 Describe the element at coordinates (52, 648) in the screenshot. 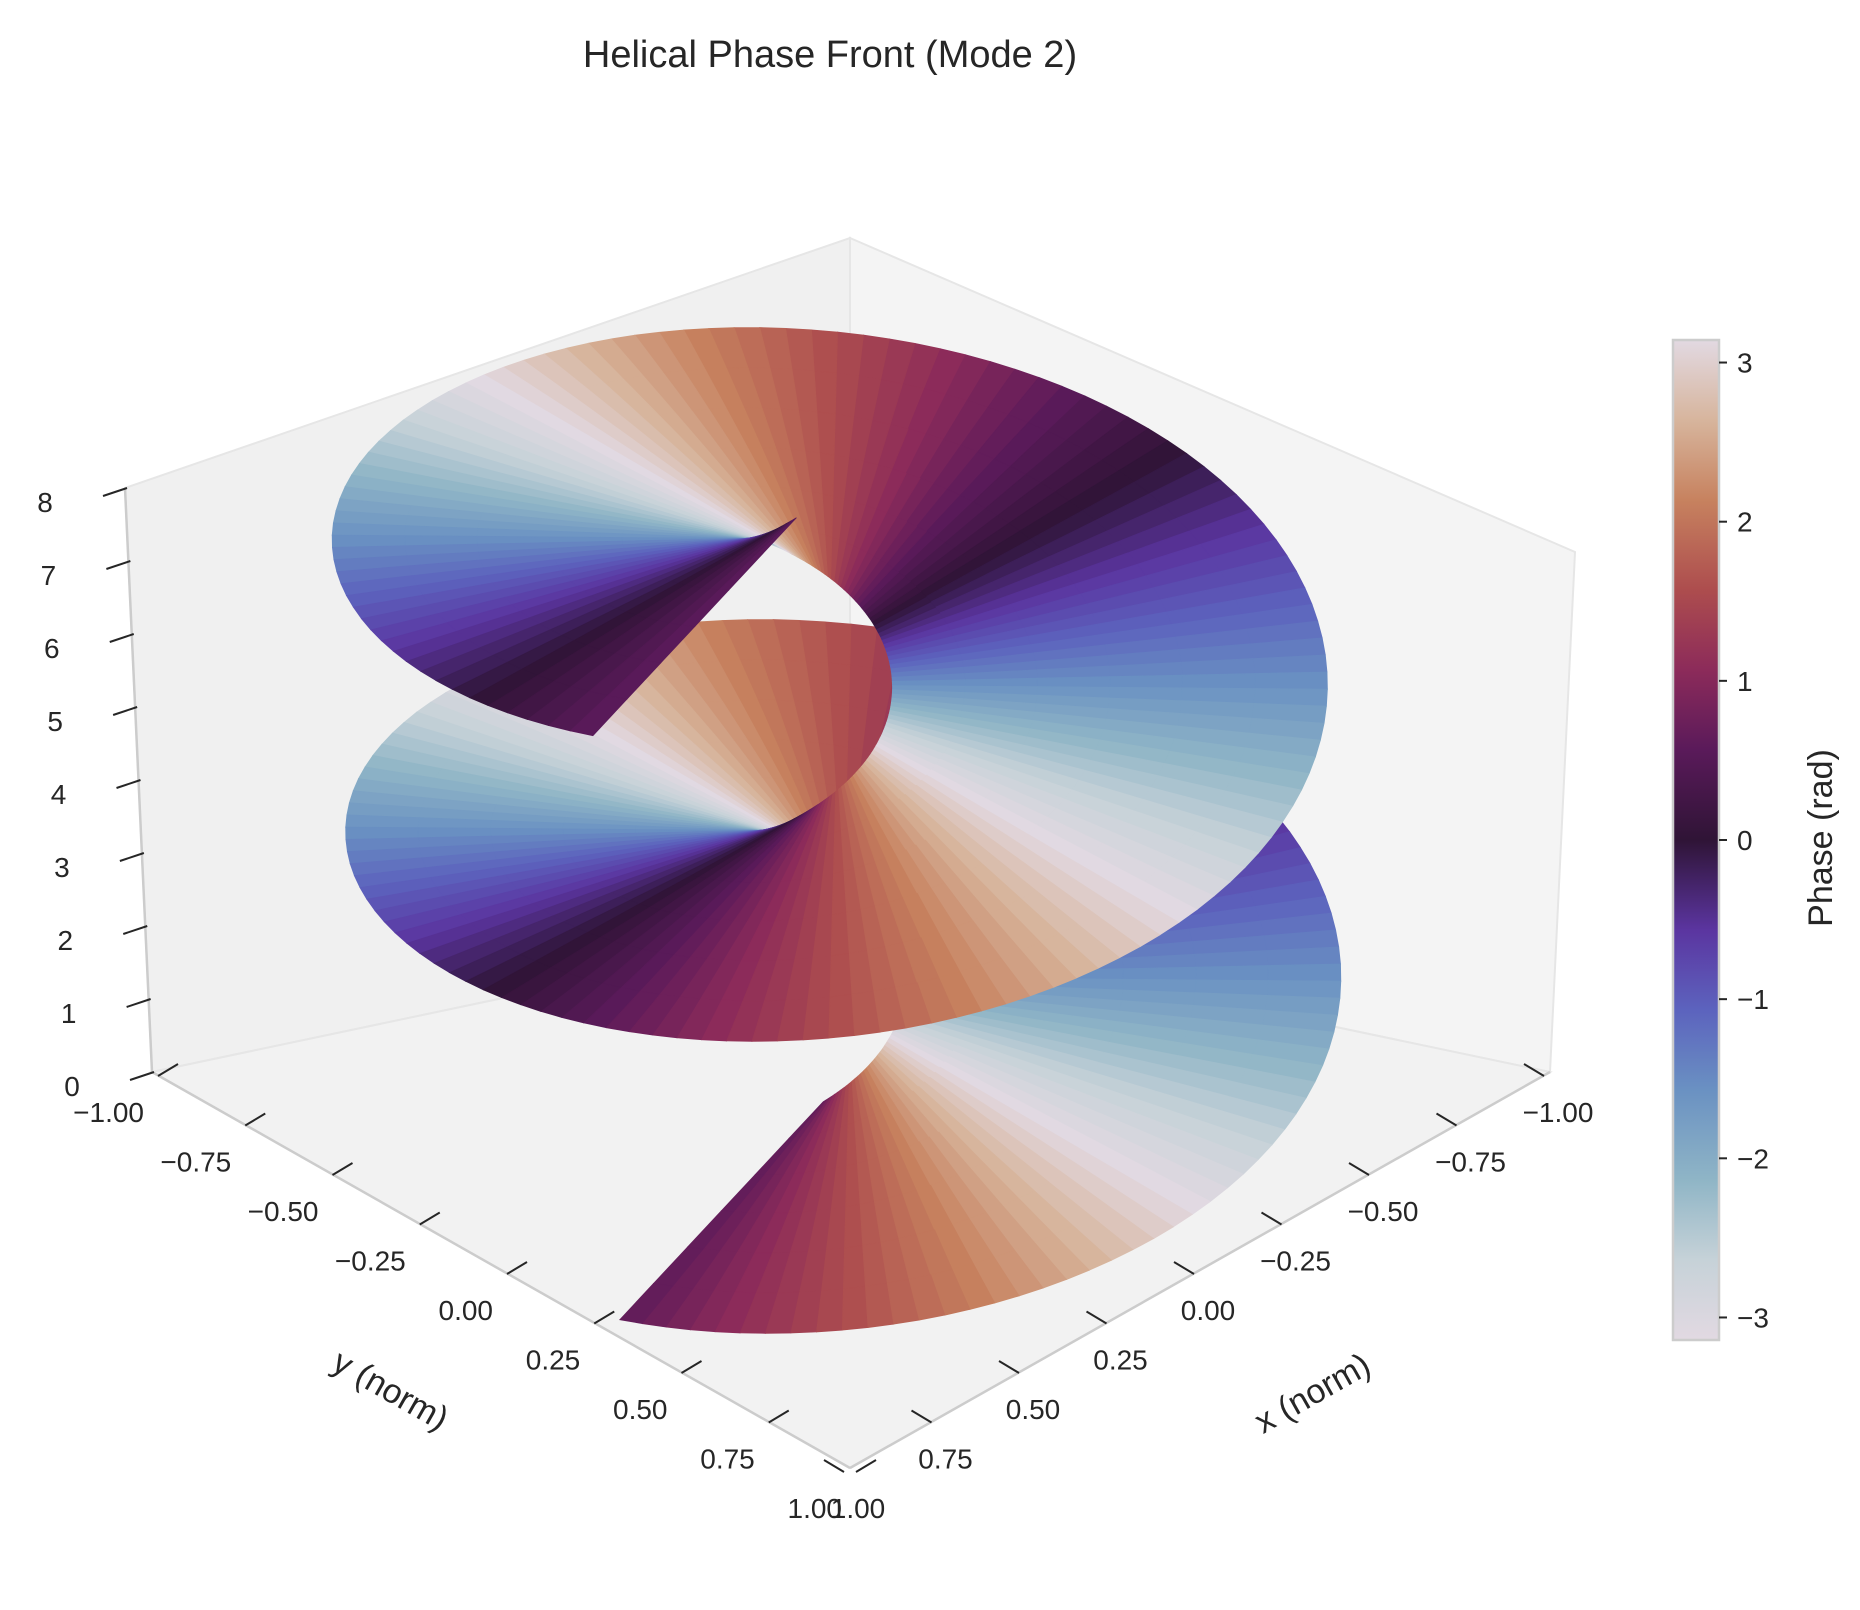

I see `z-tick-label: 6` at that location.